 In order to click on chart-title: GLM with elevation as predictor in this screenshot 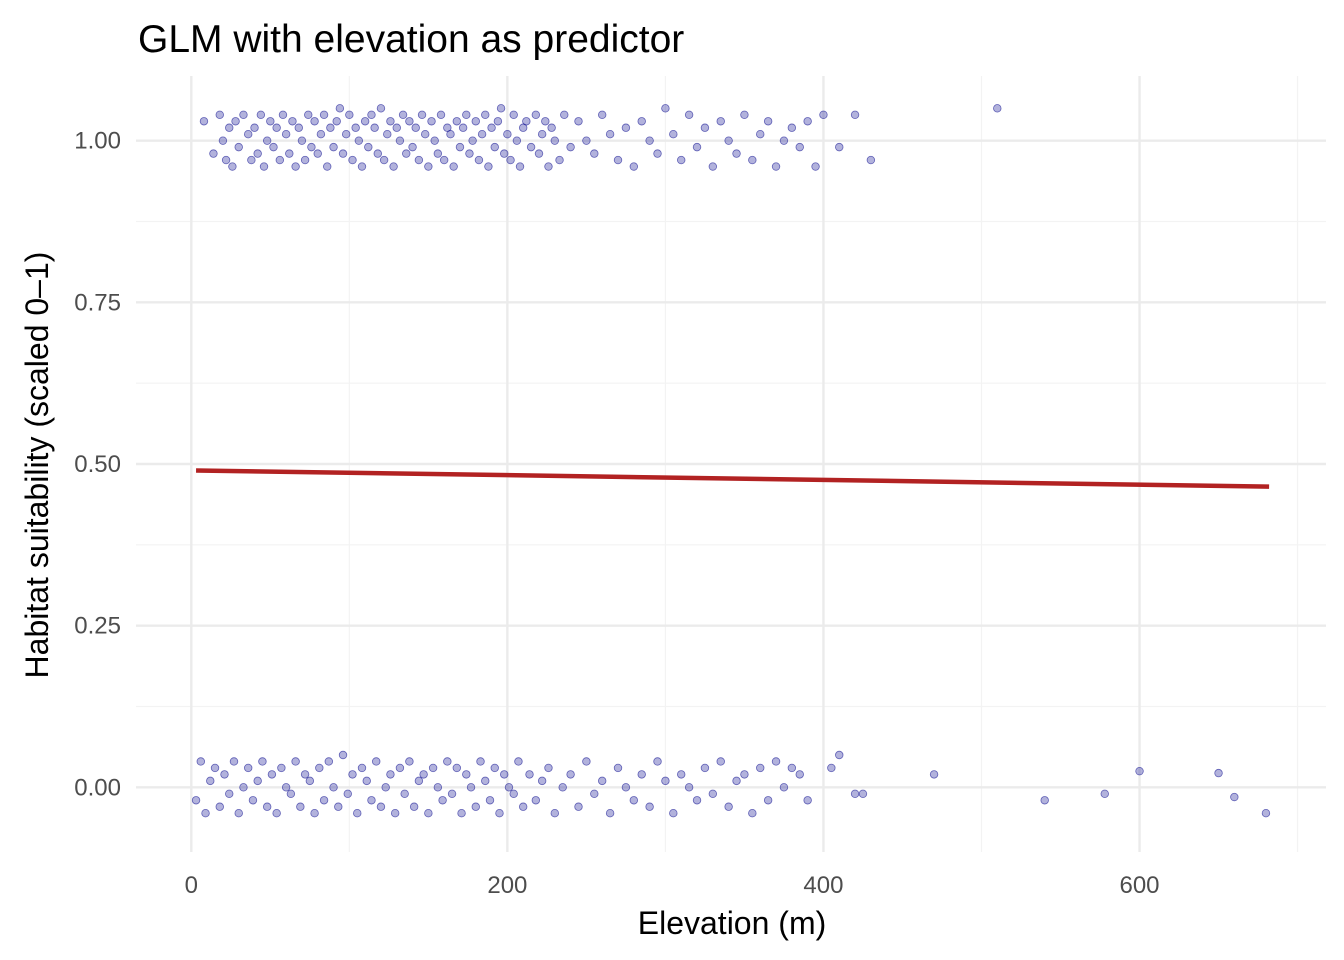, I will do `click(411, 39)`.